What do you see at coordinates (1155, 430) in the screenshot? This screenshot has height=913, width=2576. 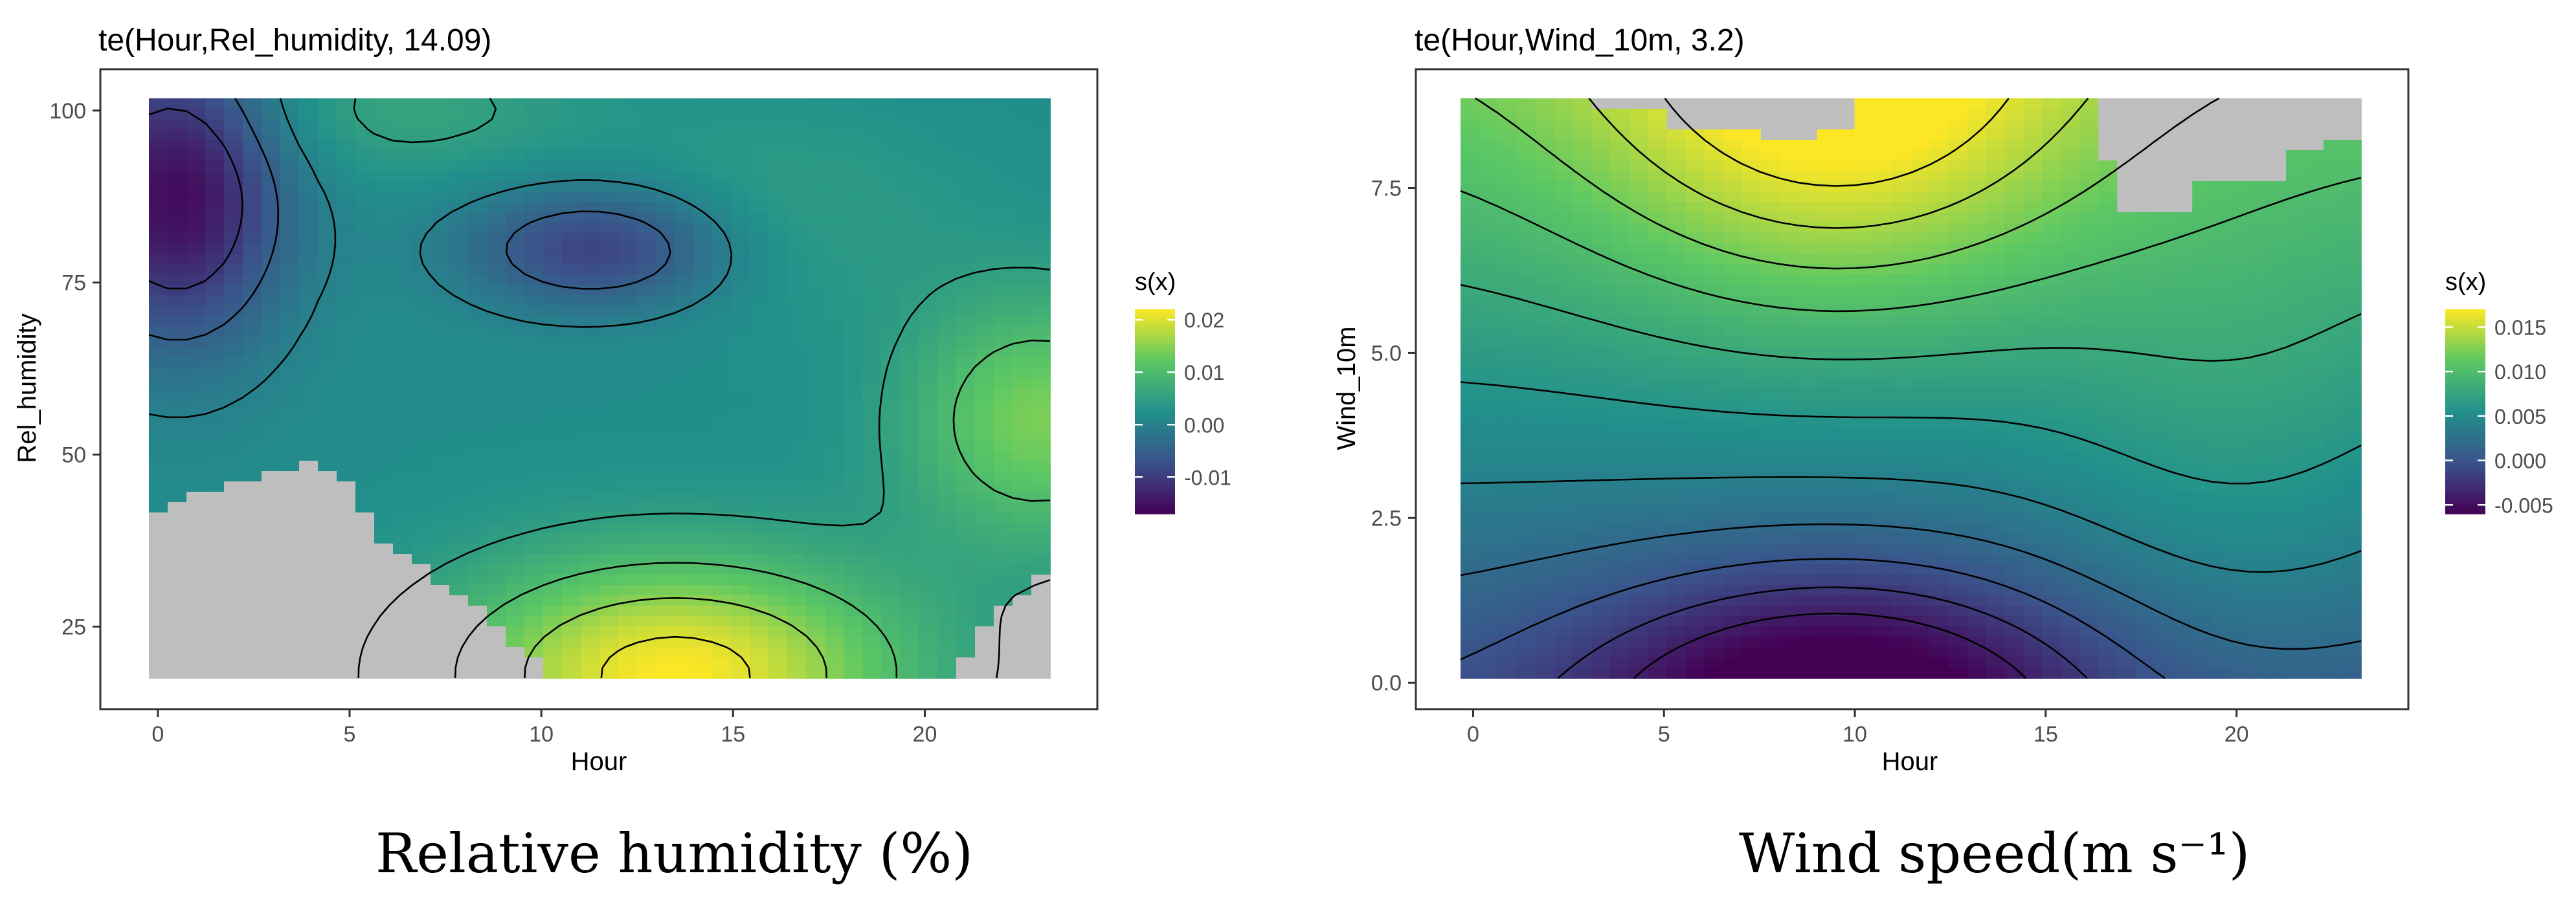 I see `rh-legend-swatch` at bounding box center [1155, 430].